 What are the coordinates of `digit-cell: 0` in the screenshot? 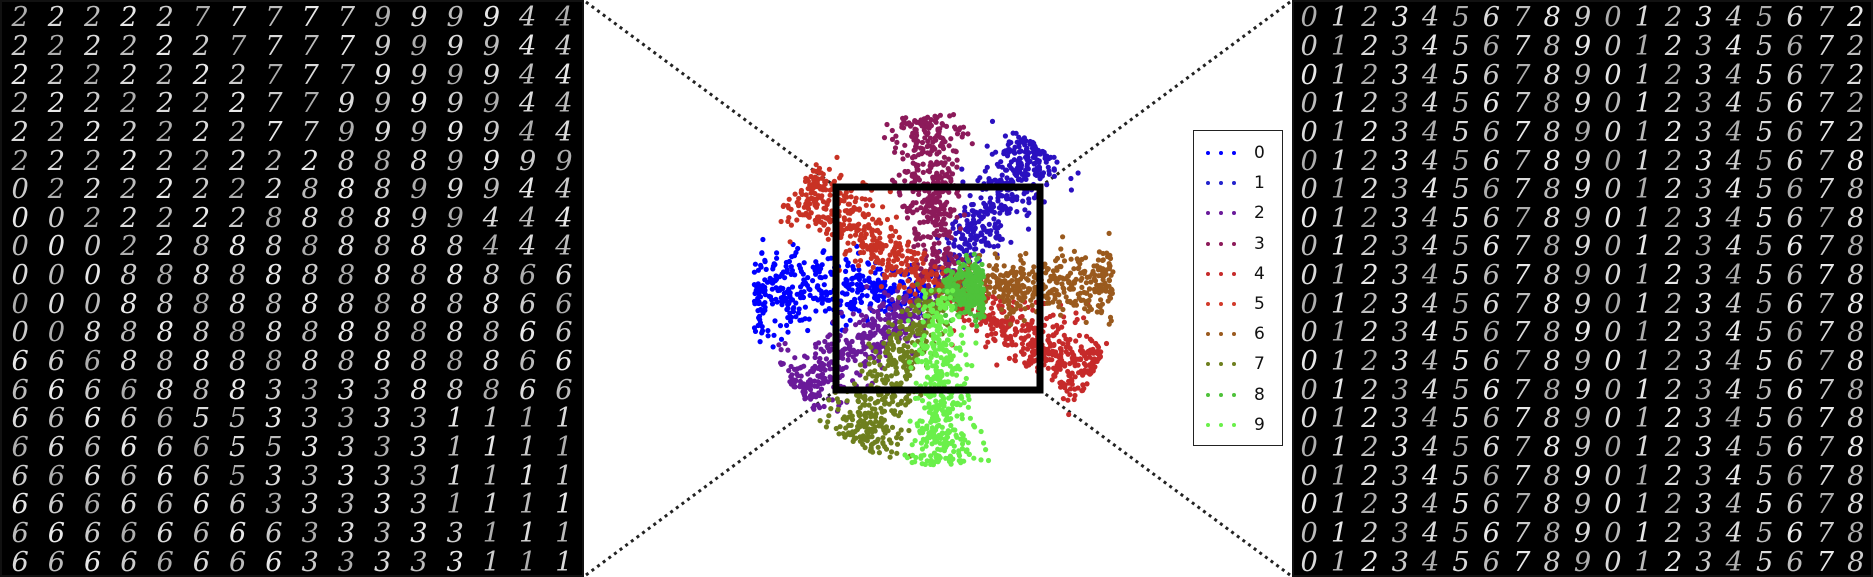 It's located at (1613, 505).